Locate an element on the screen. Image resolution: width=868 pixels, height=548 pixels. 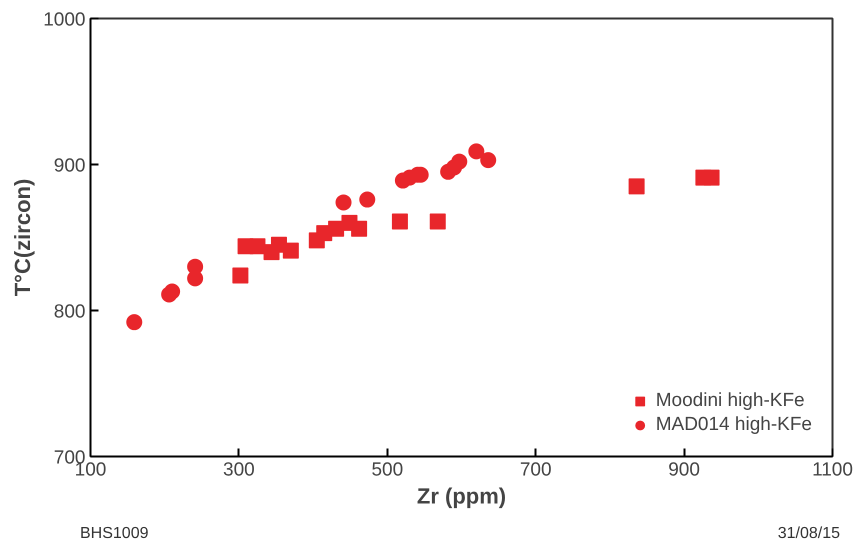
x-tick-label: 700 is located at coordinates (536, 470).